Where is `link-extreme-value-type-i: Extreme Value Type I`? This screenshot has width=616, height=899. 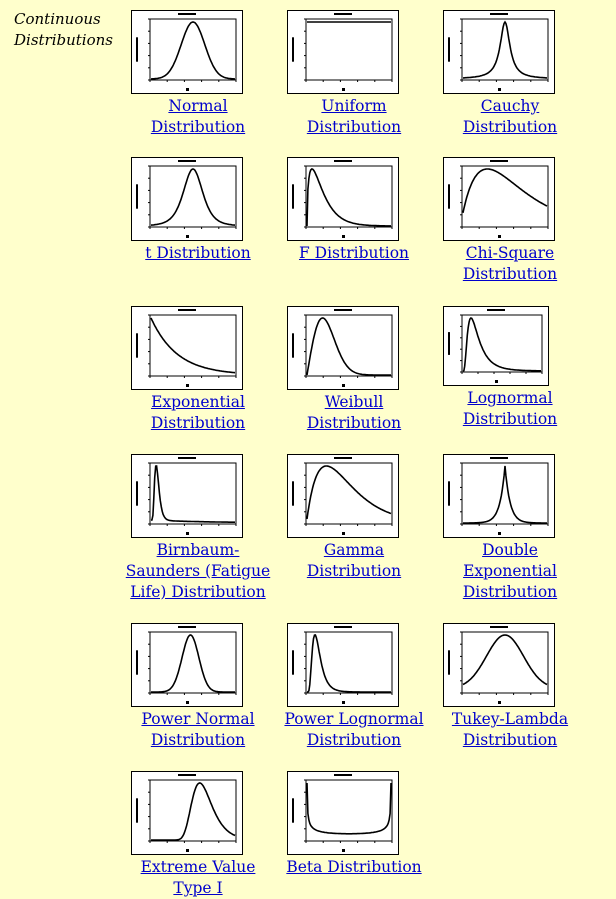 link-extreme-value-type-i: Extreme Value Type I is located at coordinates (198, 877).